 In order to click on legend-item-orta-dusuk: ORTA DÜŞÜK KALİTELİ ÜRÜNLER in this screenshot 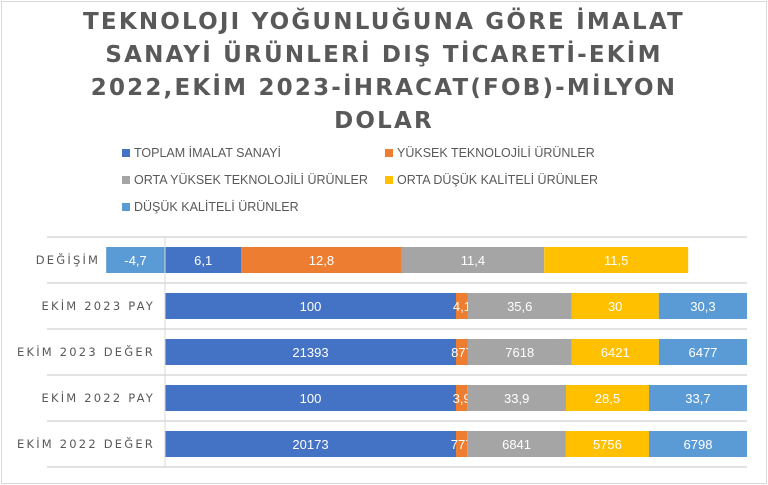, I will do `click(491, 180)`.